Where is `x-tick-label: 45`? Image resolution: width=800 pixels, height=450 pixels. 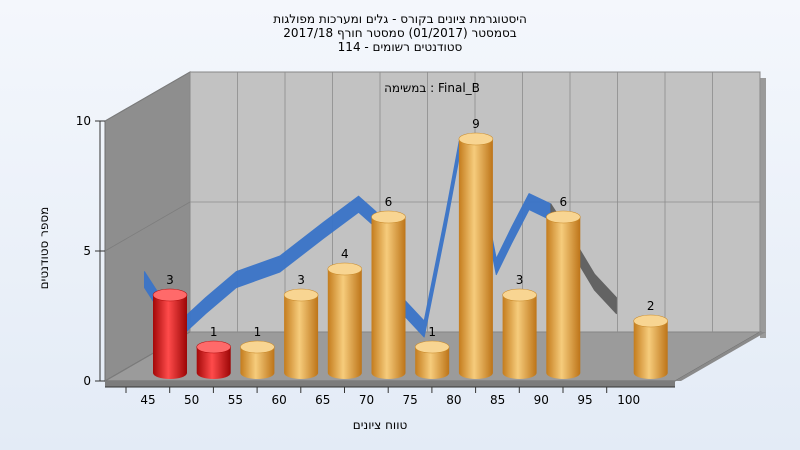 x-tick-label: 45 is located at coordinates (147, 400).